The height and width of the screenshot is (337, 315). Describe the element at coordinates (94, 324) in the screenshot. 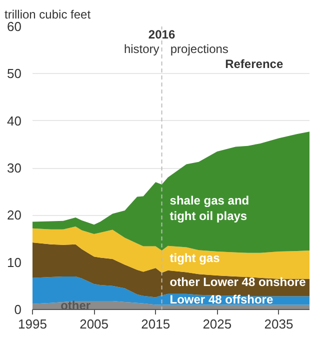

I see `x-tick-label: 2005` at that location.